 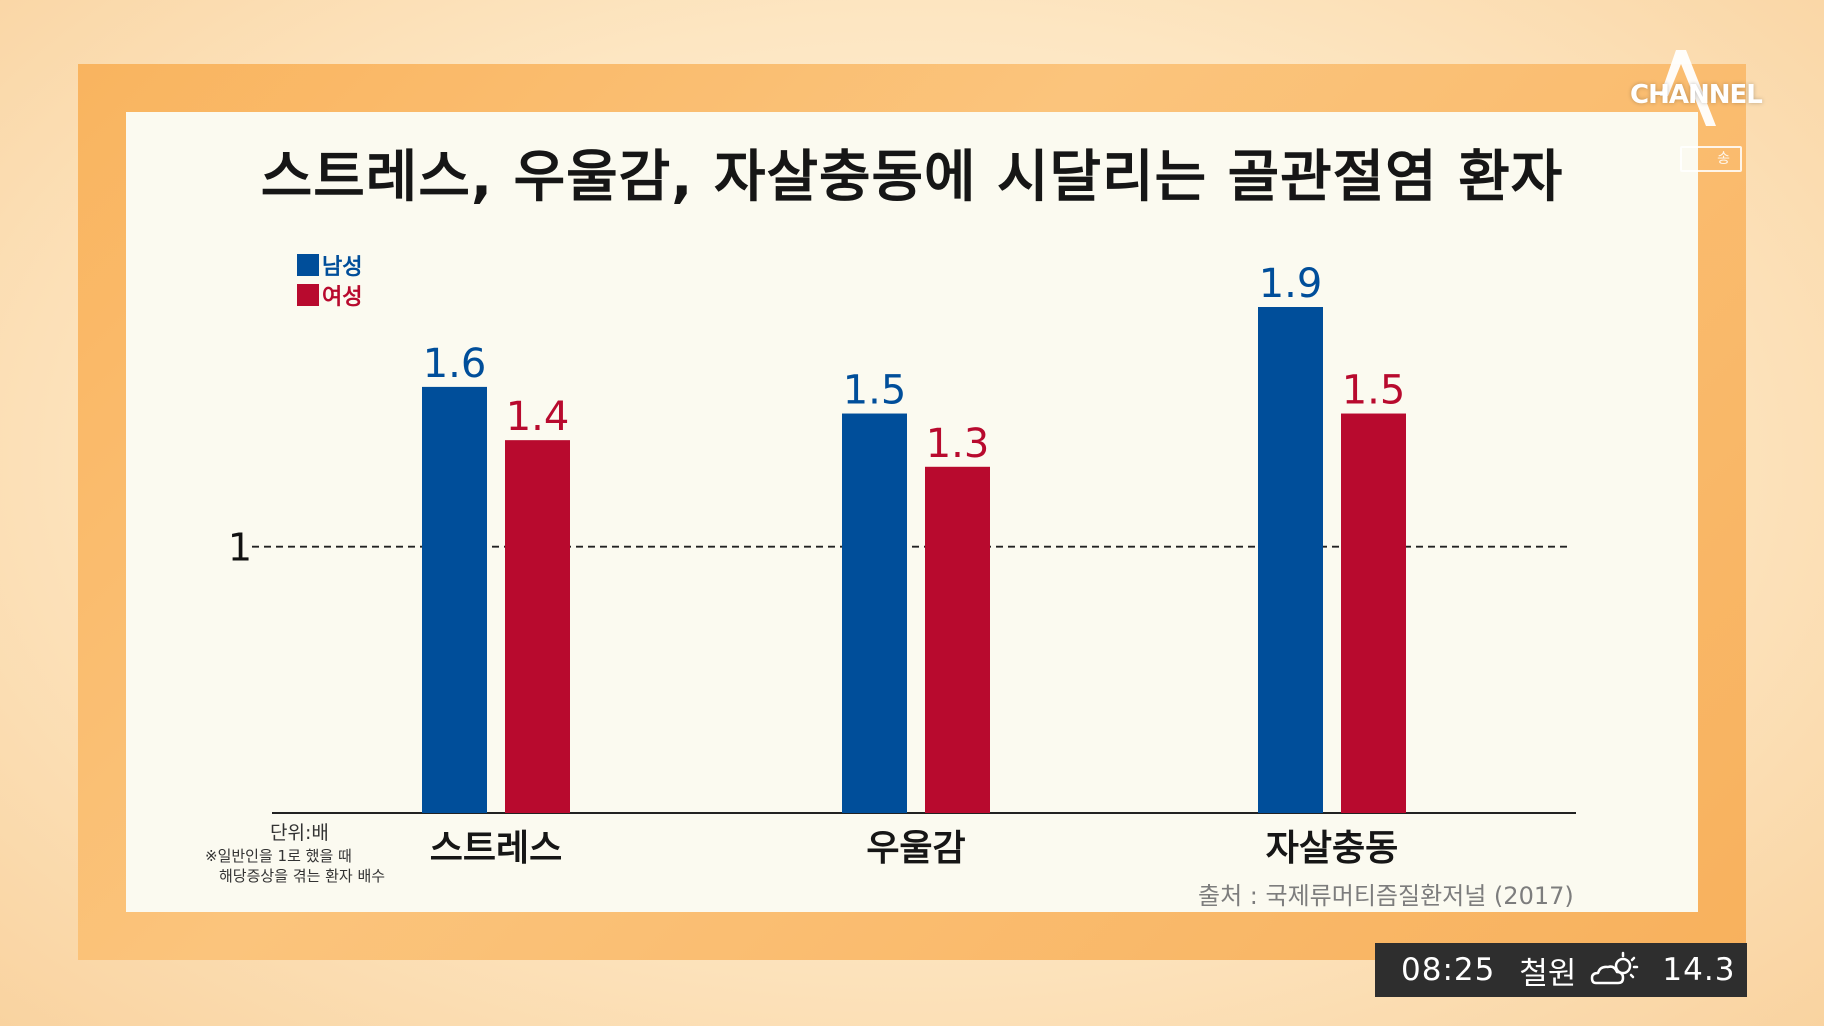 I want to click on unit-label: 단위:배, so click(x=299, y=833).